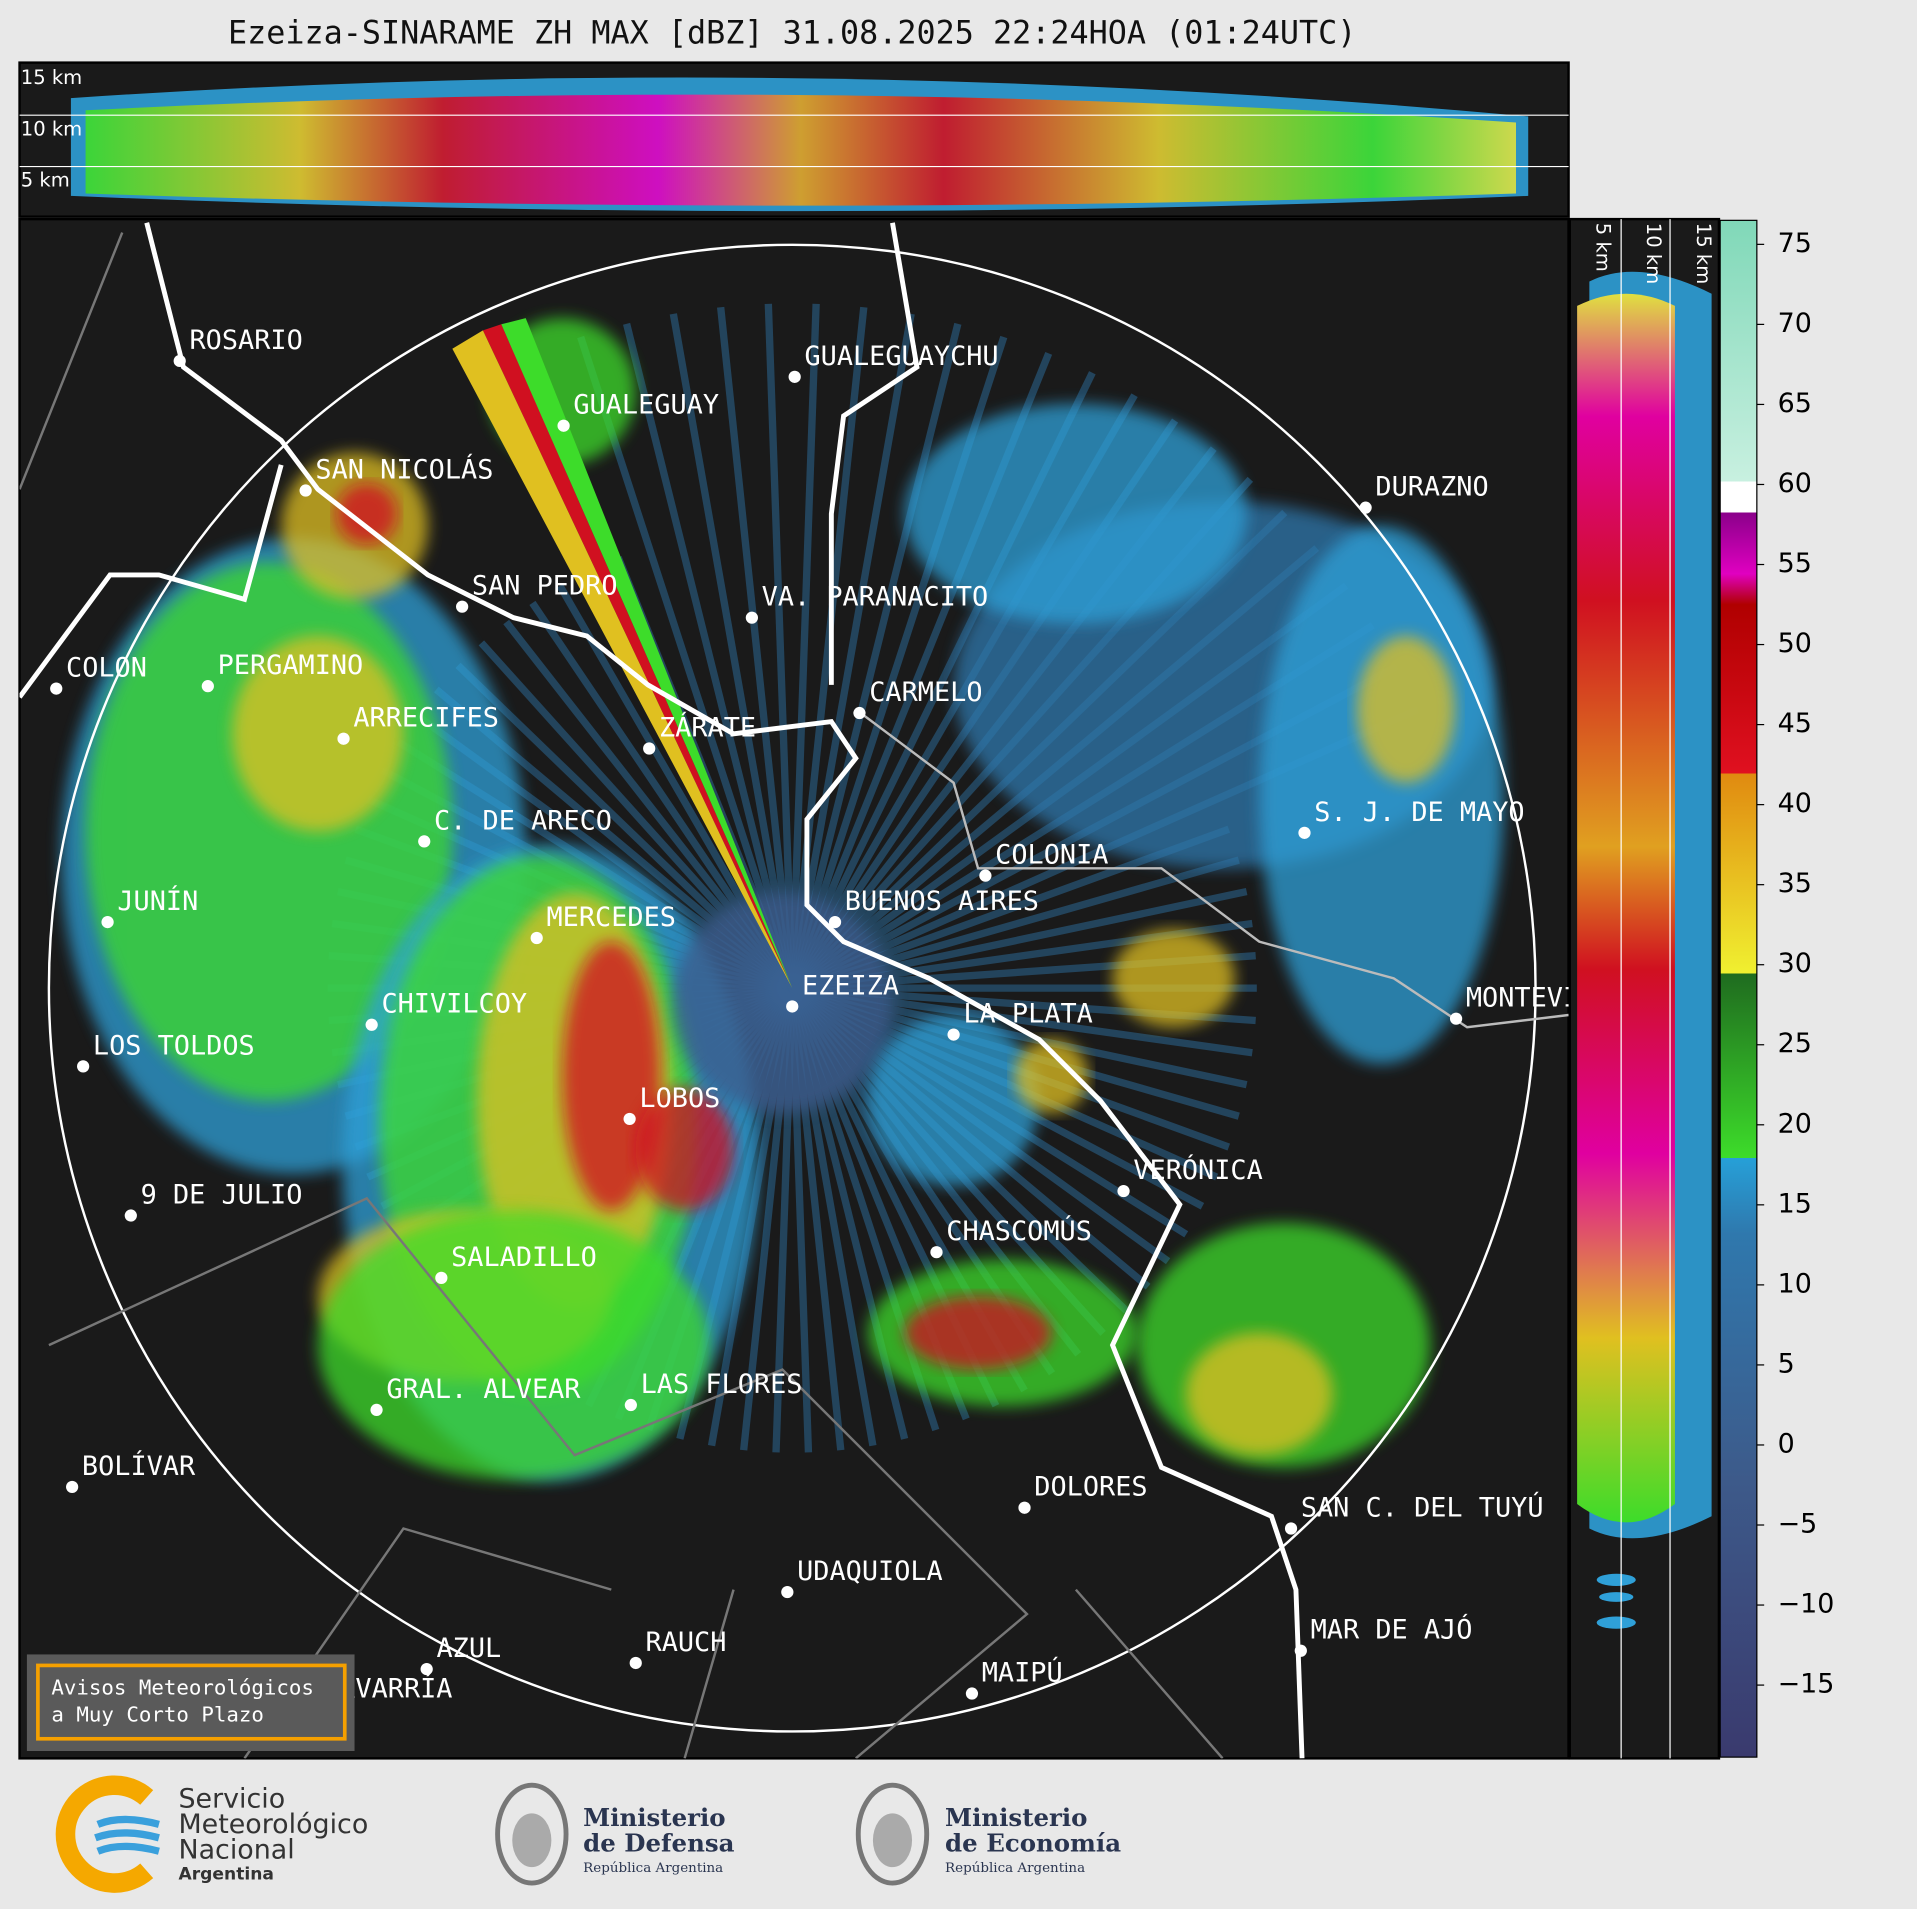 This screenshot has height=1909, width=1917. I want to click on colorbar-tick-label: −10, so click(1806, 1604).